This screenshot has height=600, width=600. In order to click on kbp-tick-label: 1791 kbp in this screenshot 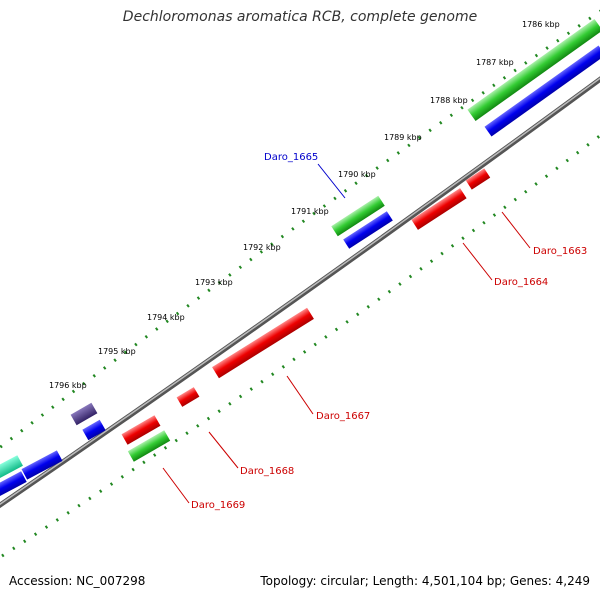, I will do `click(310, 211)`.